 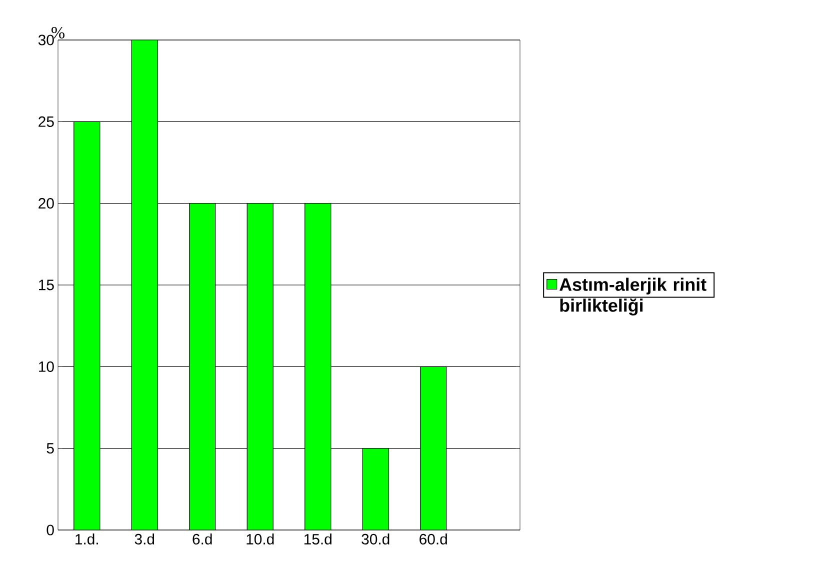 I want to click on legend-label: Astım-alerjik rinit birlikteliği, so click(x=633, y=297).